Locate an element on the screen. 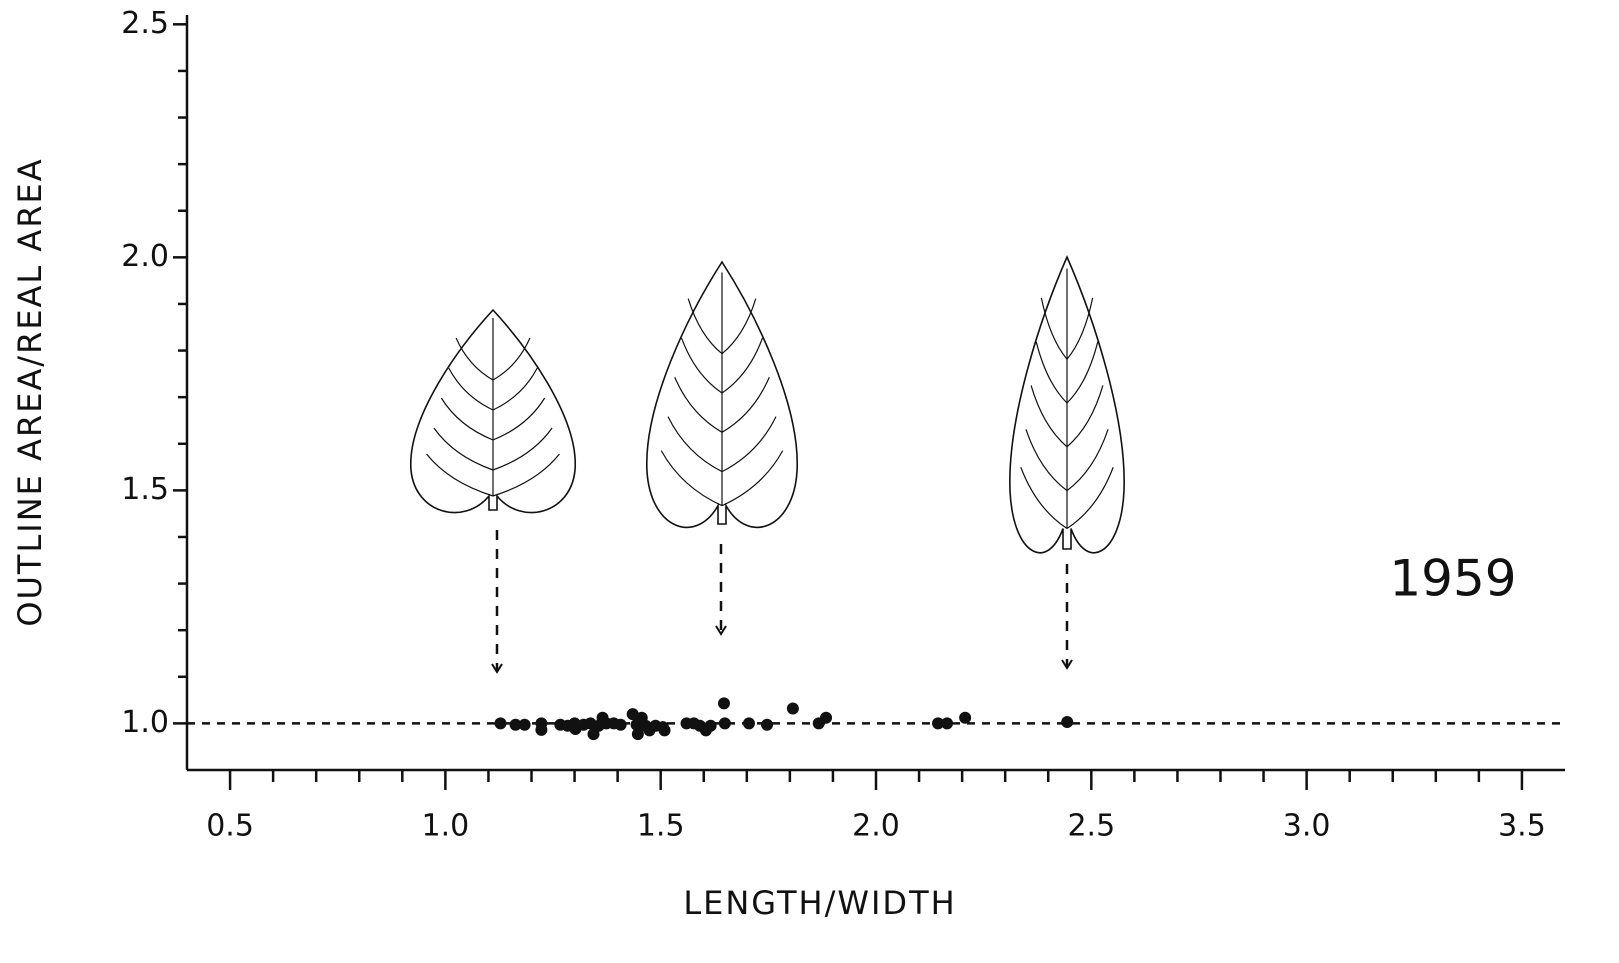  x-tick-label: 1.0 is located at coordinates (446, 826).